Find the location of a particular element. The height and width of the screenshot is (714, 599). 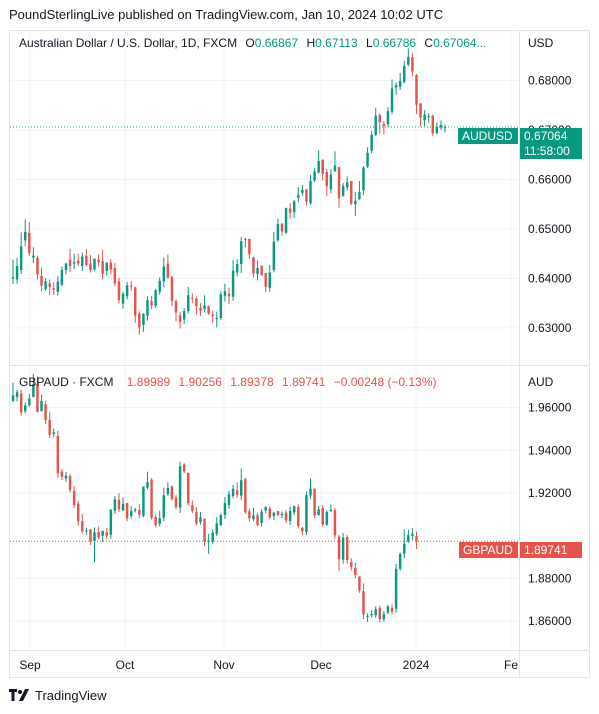

x-tick-label: 2024 is located at coordinates (416, 665).